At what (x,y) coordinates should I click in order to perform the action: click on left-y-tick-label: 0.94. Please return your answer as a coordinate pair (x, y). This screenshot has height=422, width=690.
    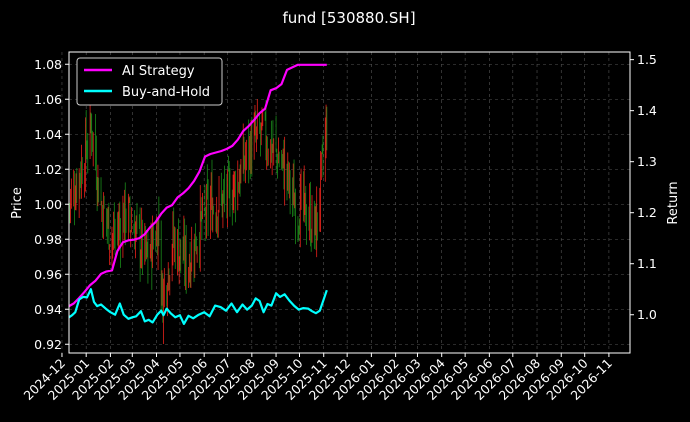
    Looking at the image, I should click on (48, 309).